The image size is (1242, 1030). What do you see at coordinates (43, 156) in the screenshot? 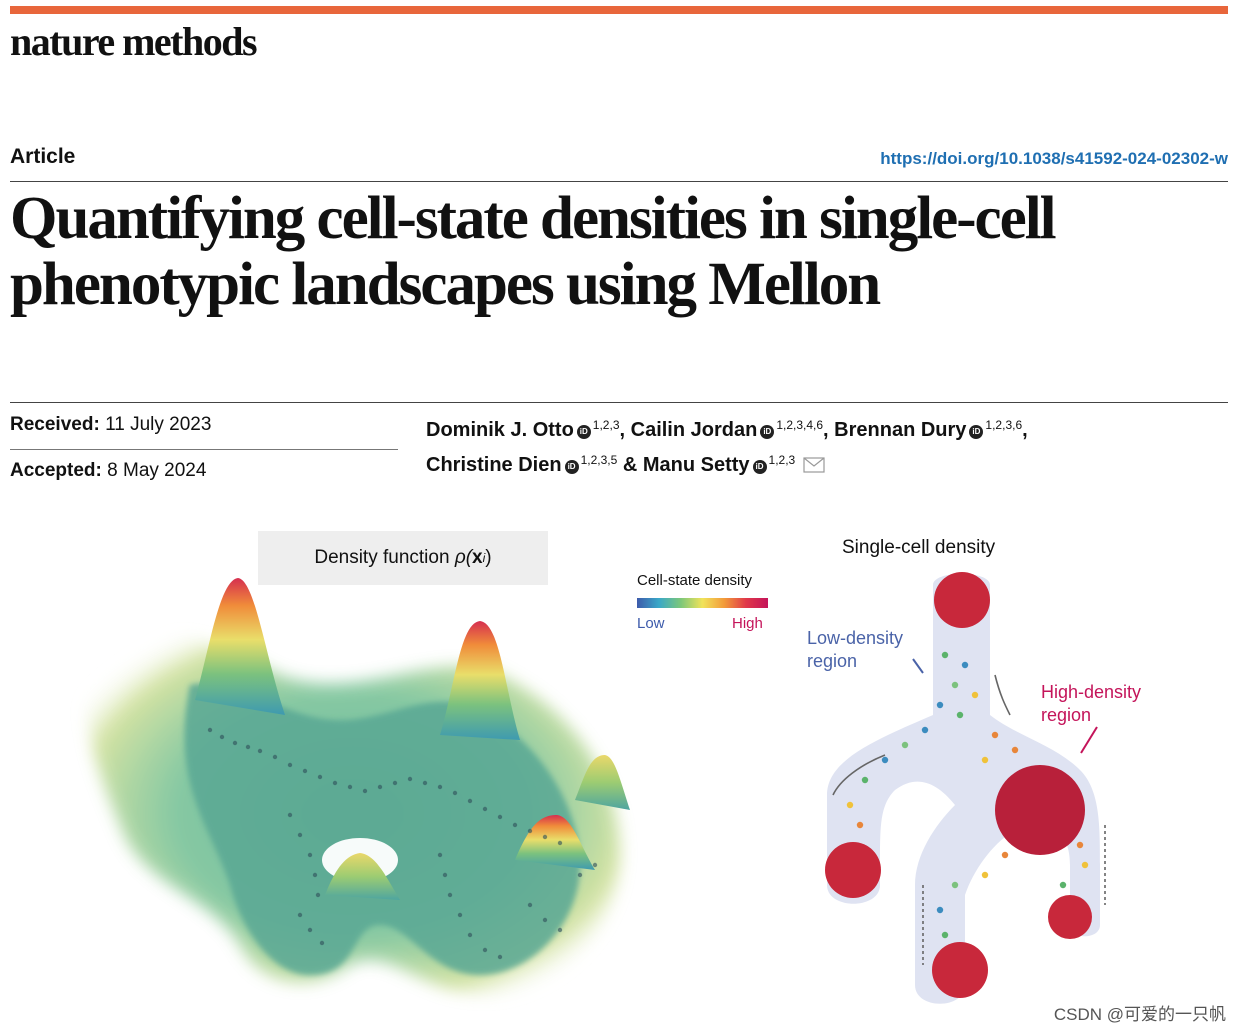
I see `article-type: Article` at bounding box center [43, 156].